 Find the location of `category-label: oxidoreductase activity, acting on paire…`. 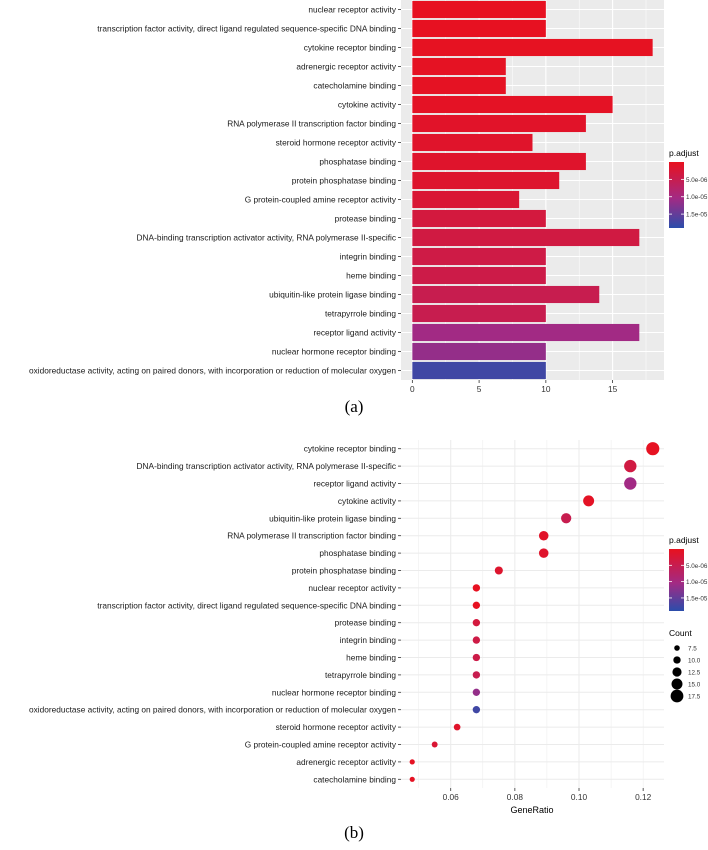

category-label: oxidoreductase activity, acting on paire… is located at coordinates (212, 371).